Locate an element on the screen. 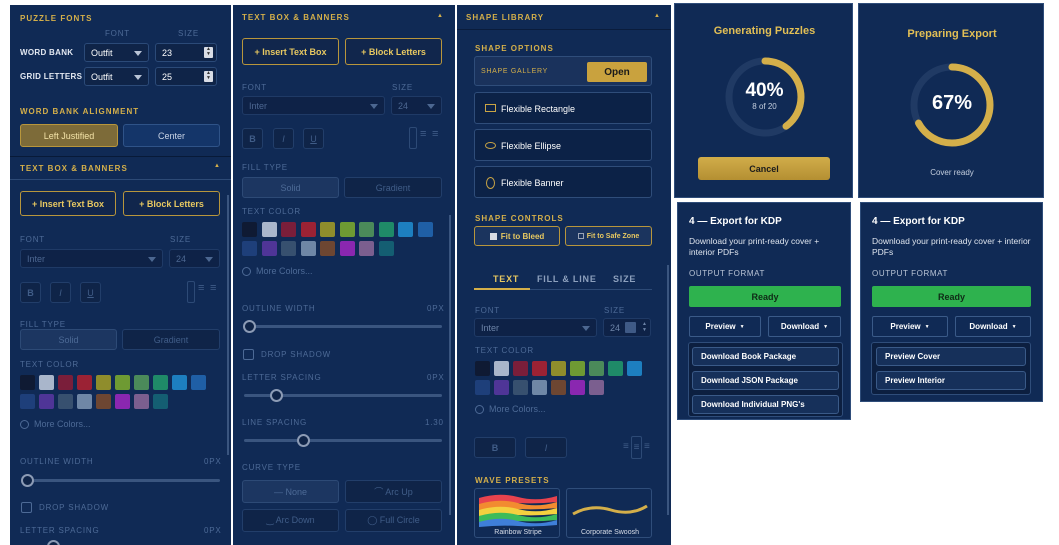 This screenshot has height=545, width=1059. download-individual-pngs-item: Download Individual PNG's is located at coordinates (765, 404).